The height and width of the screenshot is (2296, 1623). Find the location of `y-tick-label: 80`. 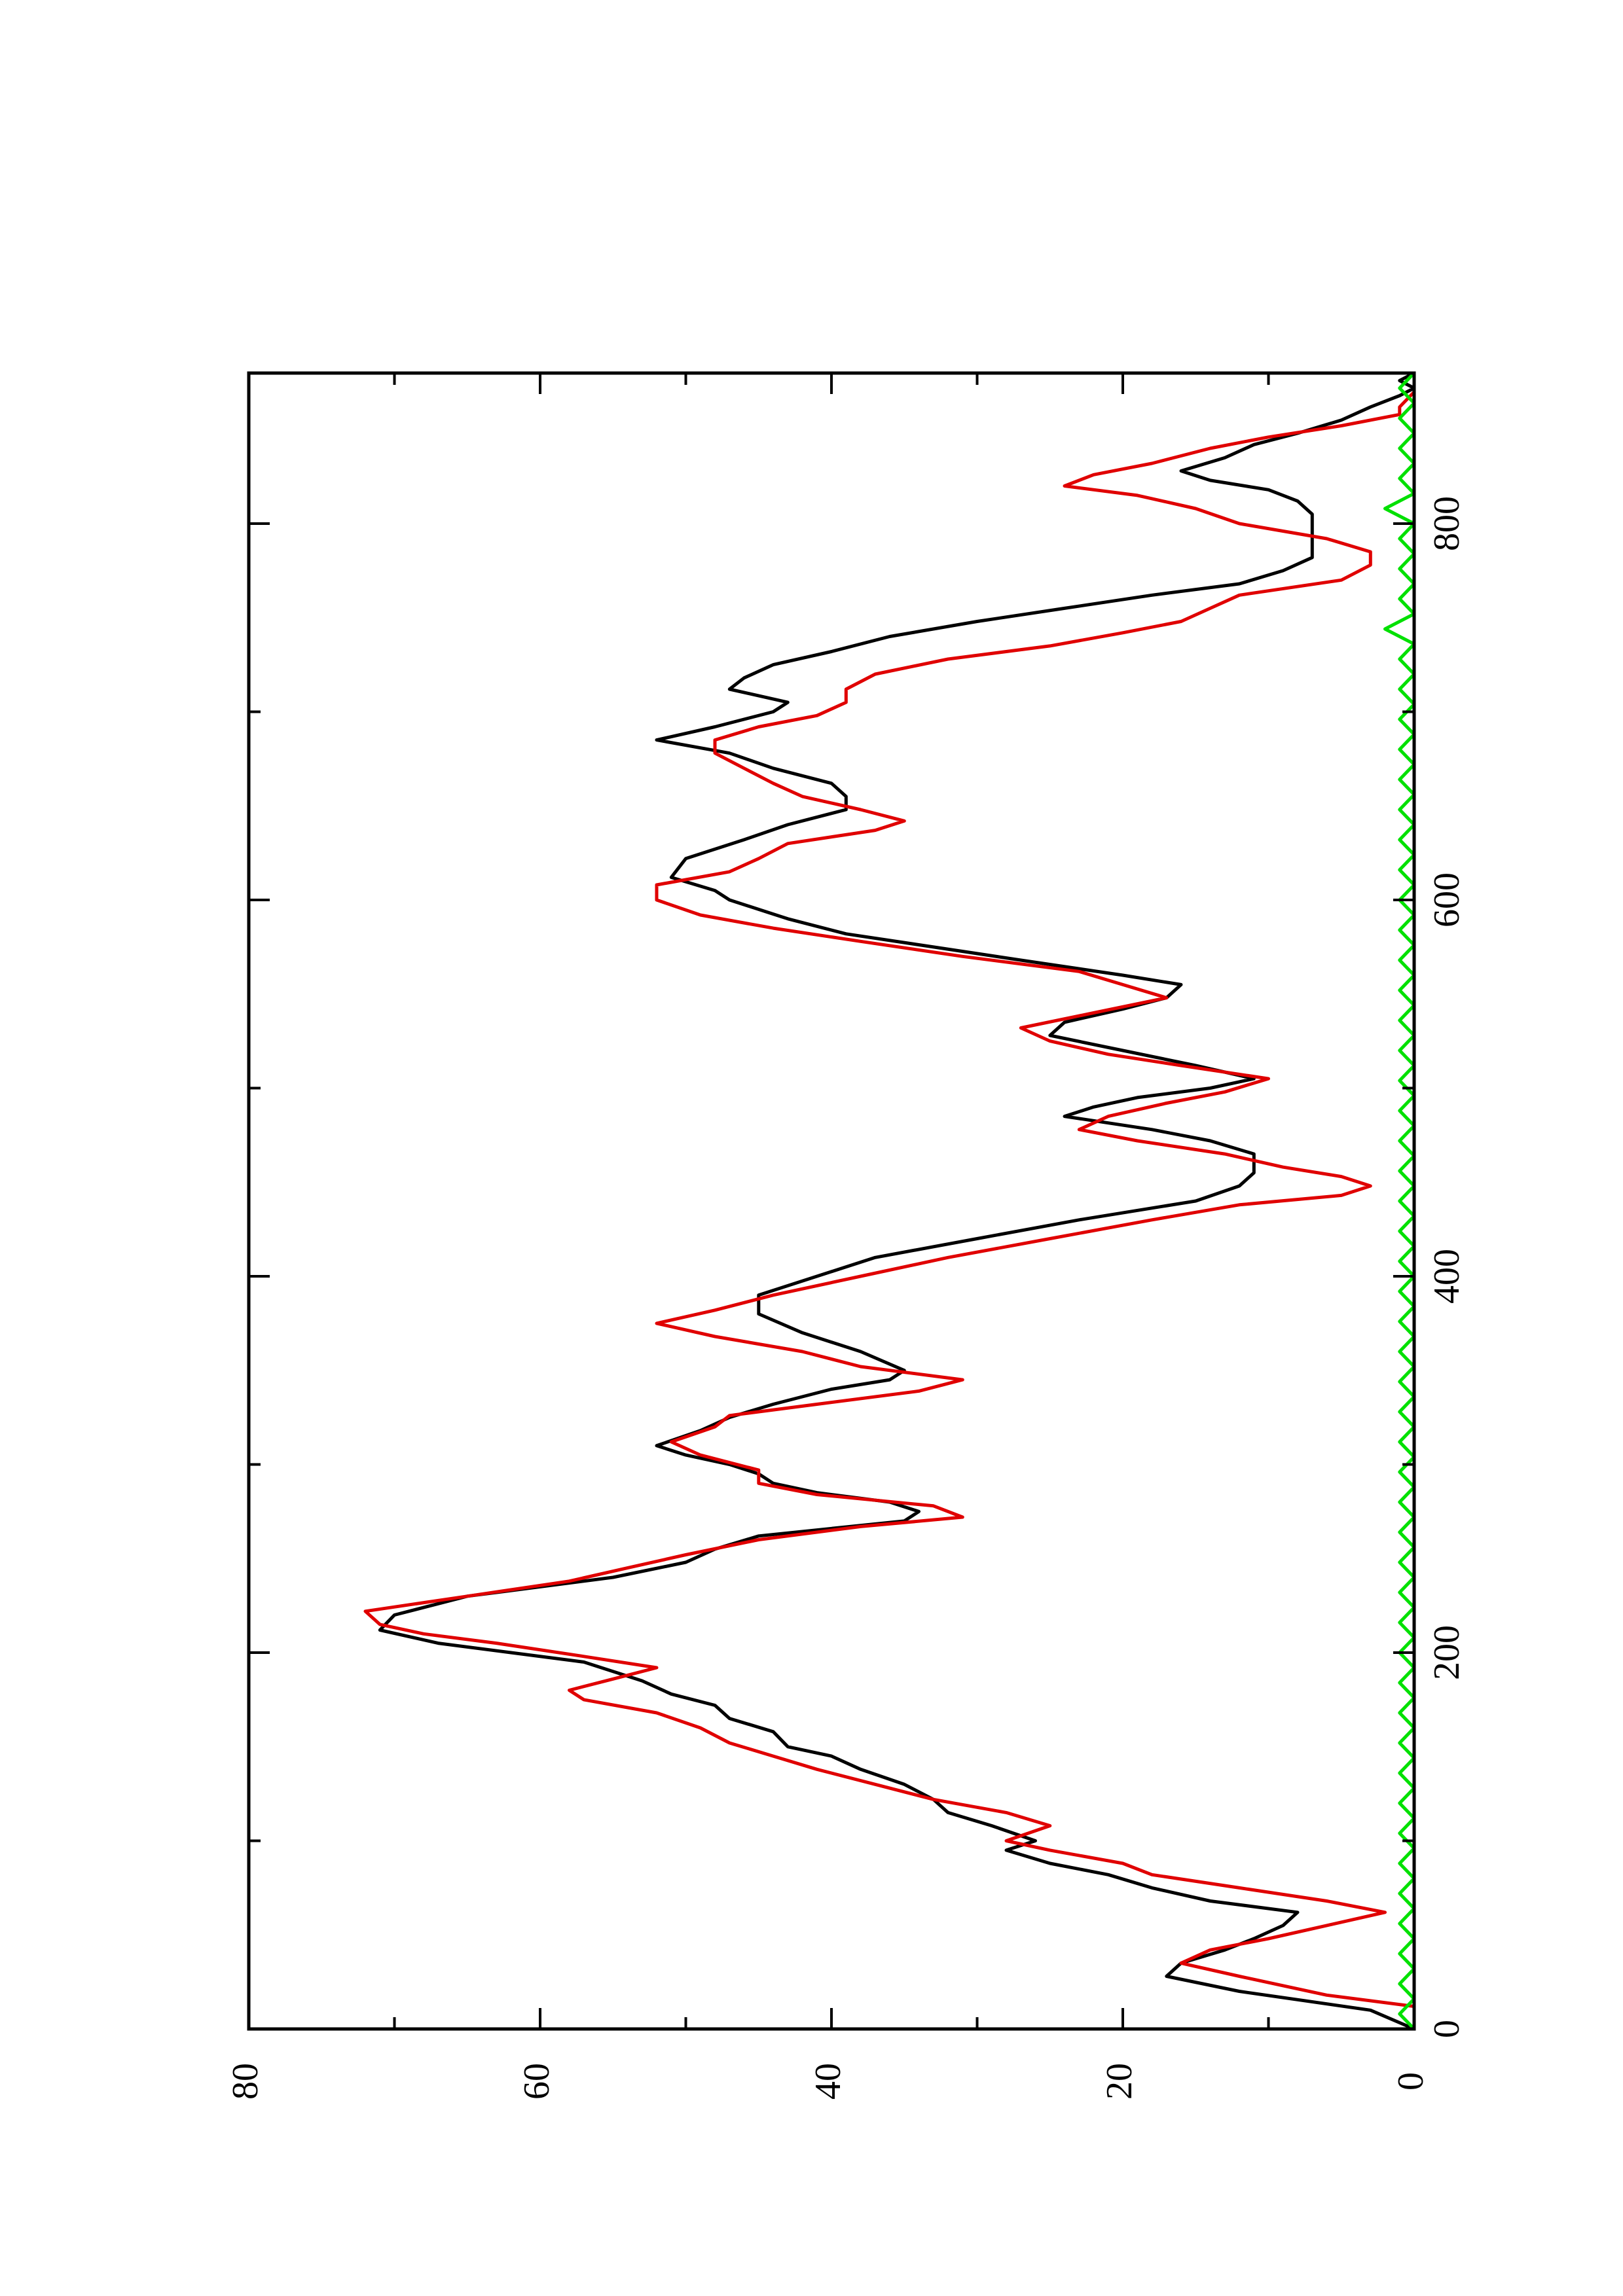

y-tick-label: 80 is located at coordinates (245, 2081).